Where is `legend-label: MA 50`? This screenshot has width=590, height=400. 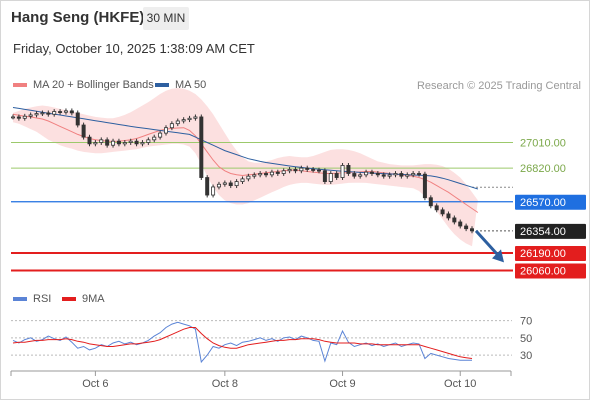 legend-label: MA 50 is located at coordinates (191, 85).